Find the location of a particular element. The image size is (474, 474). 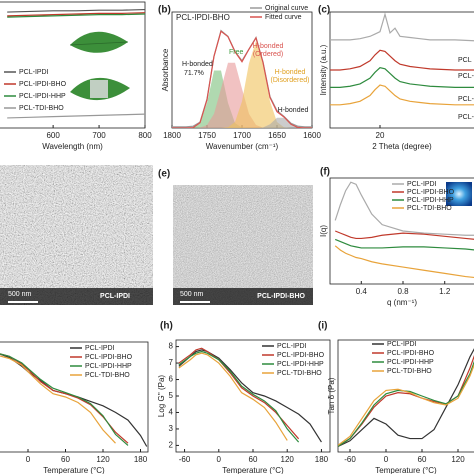

x-tick-label: 1650 is located at coordinates (277, 135).